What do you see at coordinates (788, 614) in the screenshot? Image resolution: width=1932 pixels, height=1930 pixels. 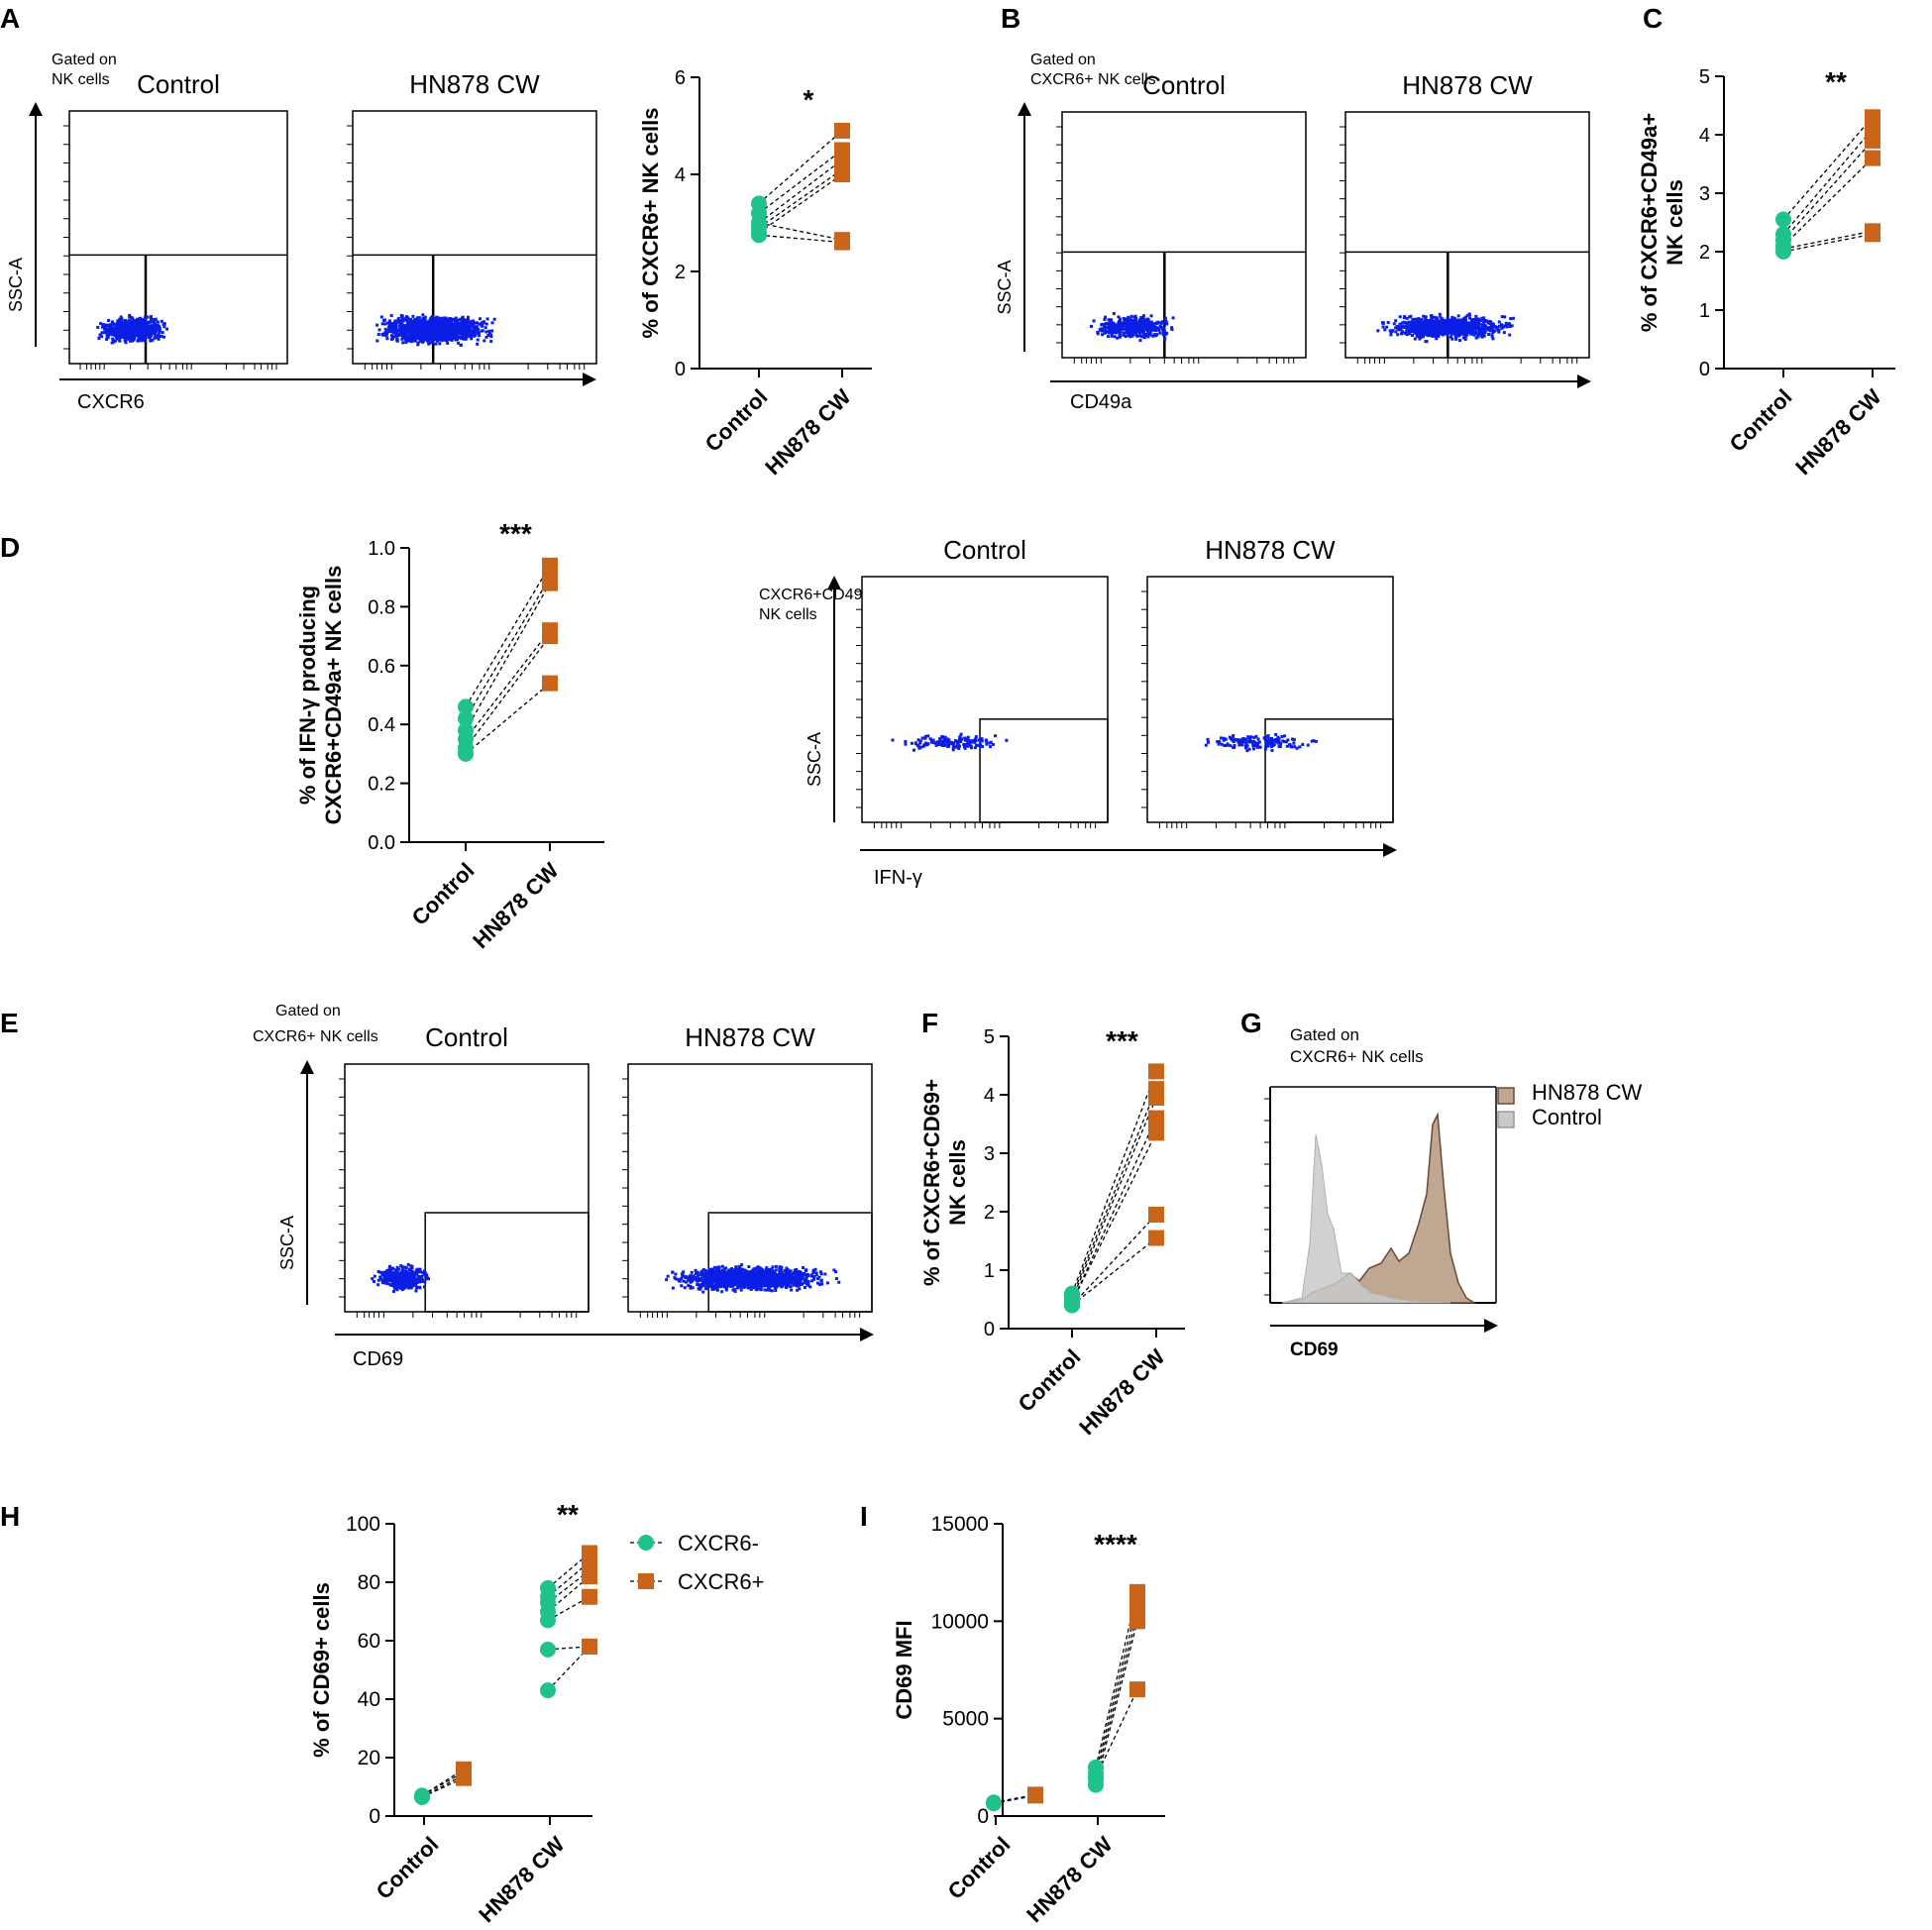 I see `gate-note: NK cells` at bounding box center [788, 614].